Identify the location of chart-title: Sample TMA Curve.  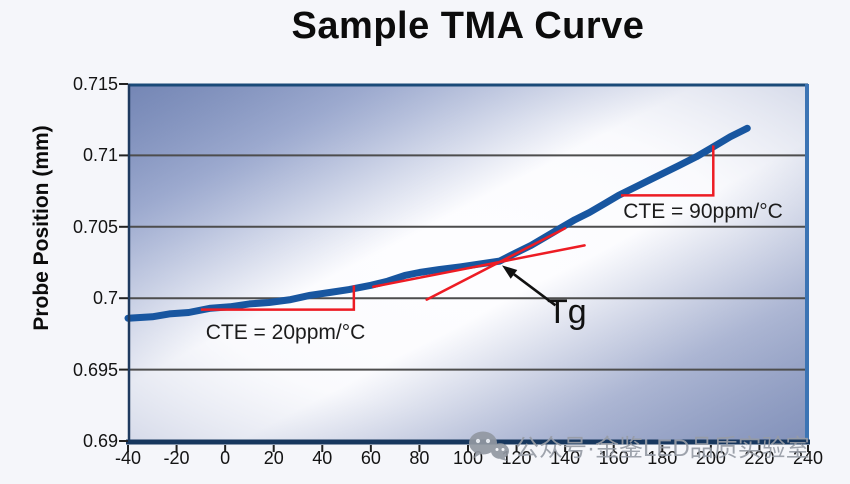
(468, 26).